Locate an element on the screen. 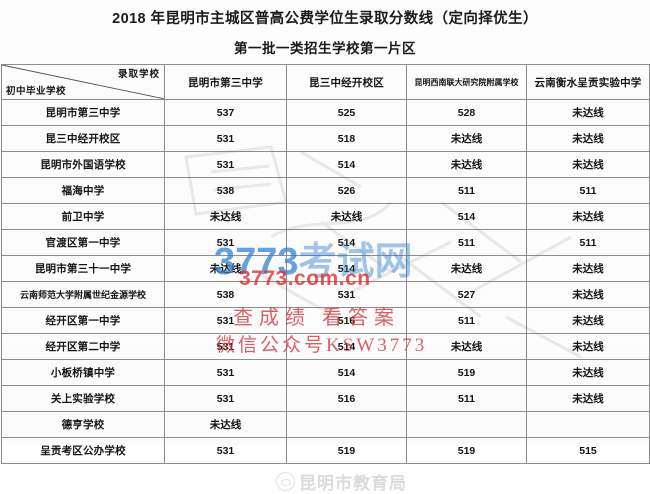  table-row: 福海中学 538 526 511 511 is located at coordinates (325, 190).